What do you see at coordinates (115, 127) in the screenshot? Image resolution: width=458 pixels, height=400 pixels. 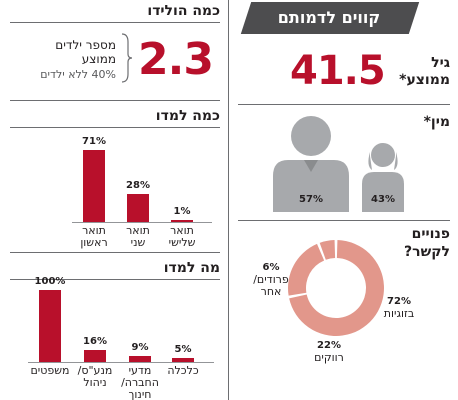 I see `level-title-rule` at bounding box center [115, 127].